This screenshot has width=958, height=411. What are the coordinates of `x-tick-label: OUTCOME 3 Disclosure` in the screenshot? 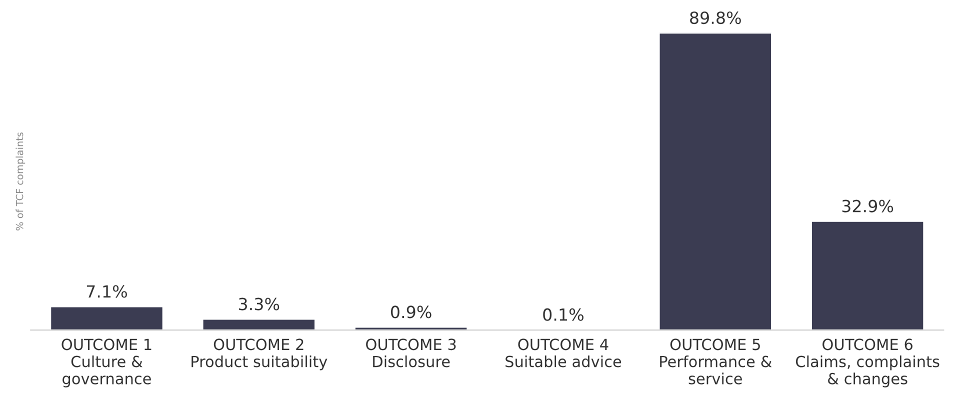 It's located at (411, 353).